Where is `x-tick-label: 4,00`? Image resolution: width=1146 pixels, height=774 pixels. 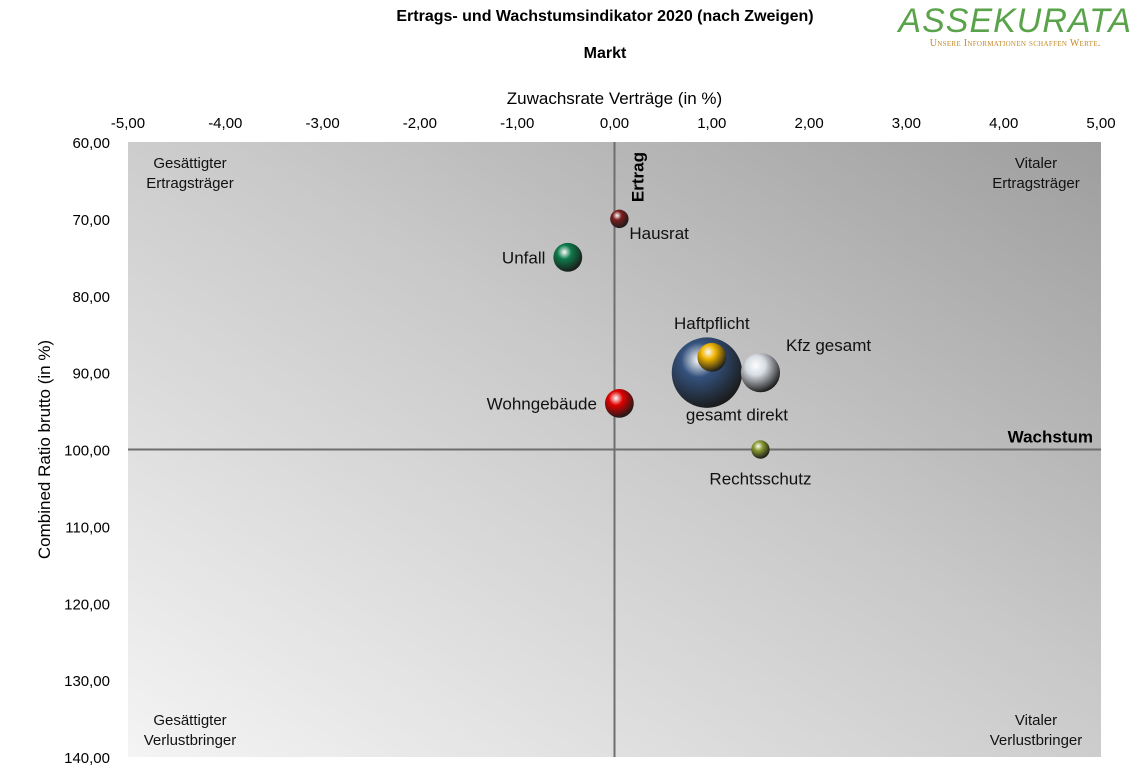
x-tick-label: 4,00 is located at coordinates (1003, 123).